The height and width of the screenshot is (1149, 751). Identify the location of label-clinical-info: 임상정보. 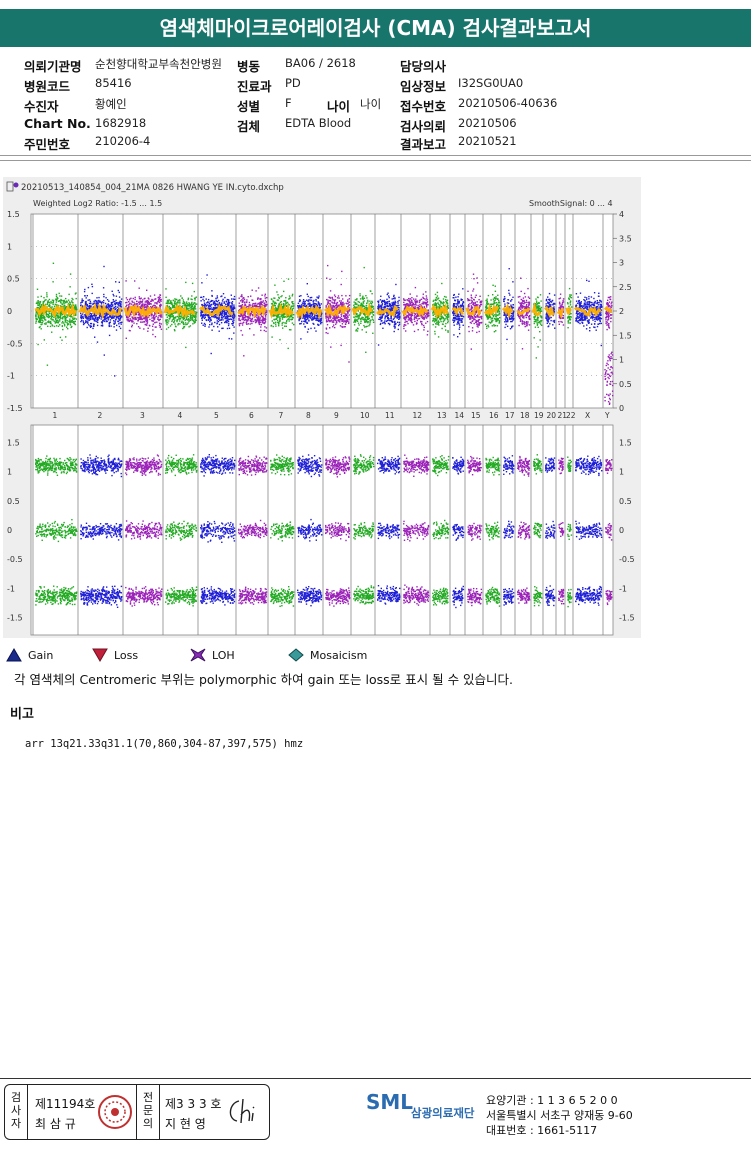
(423, 86).